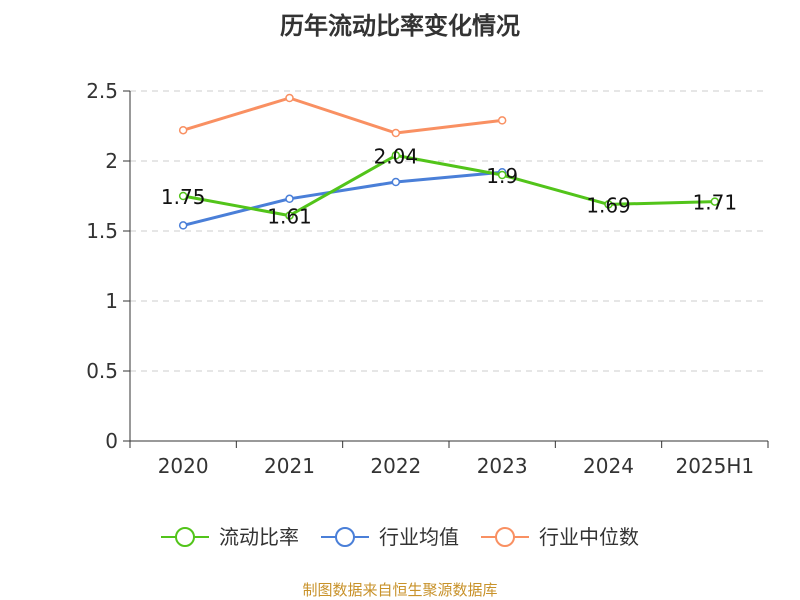 This screenshot has width=800, height=600. I want to click on label-layer: 1.75 1.61 2.04 1.9 1.69 1.71, so click(449, 186).